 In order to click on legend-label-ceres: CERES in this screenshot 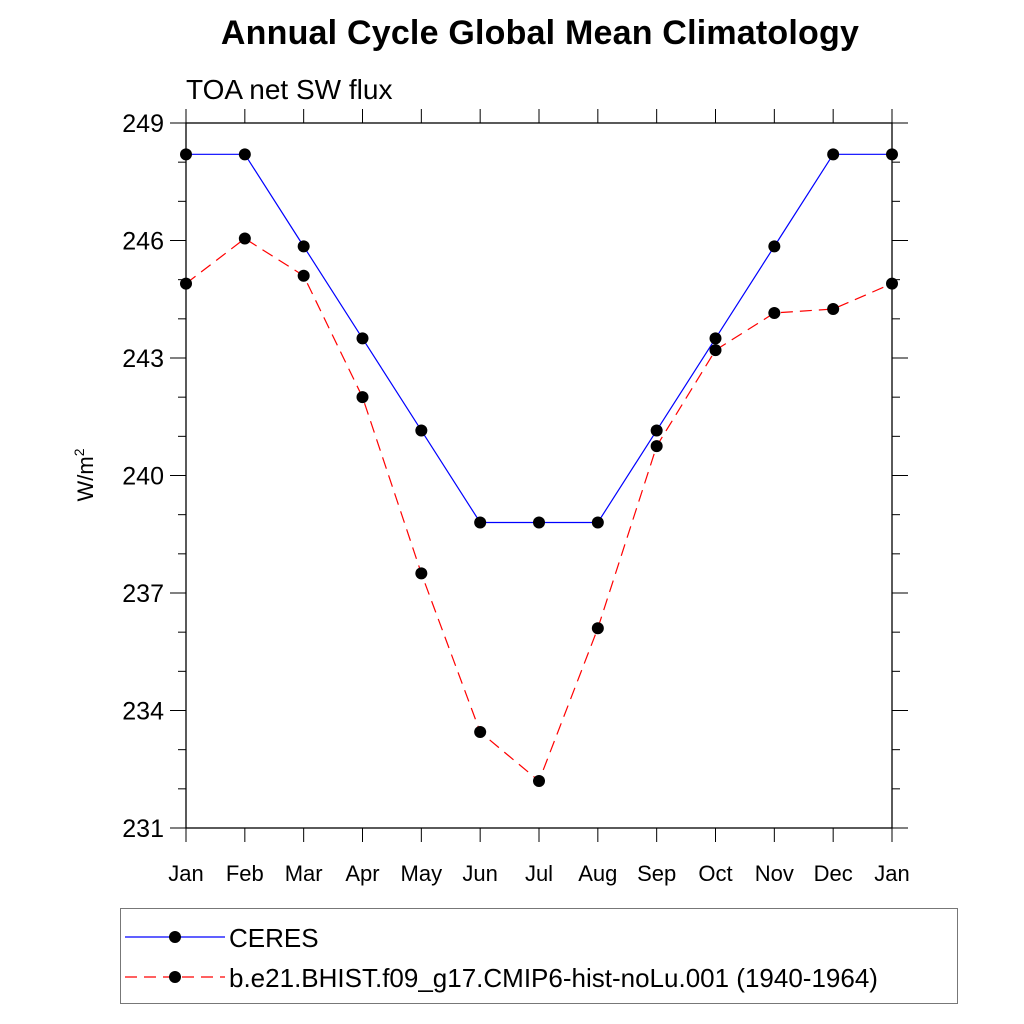, I will do `click(274, 938)`.